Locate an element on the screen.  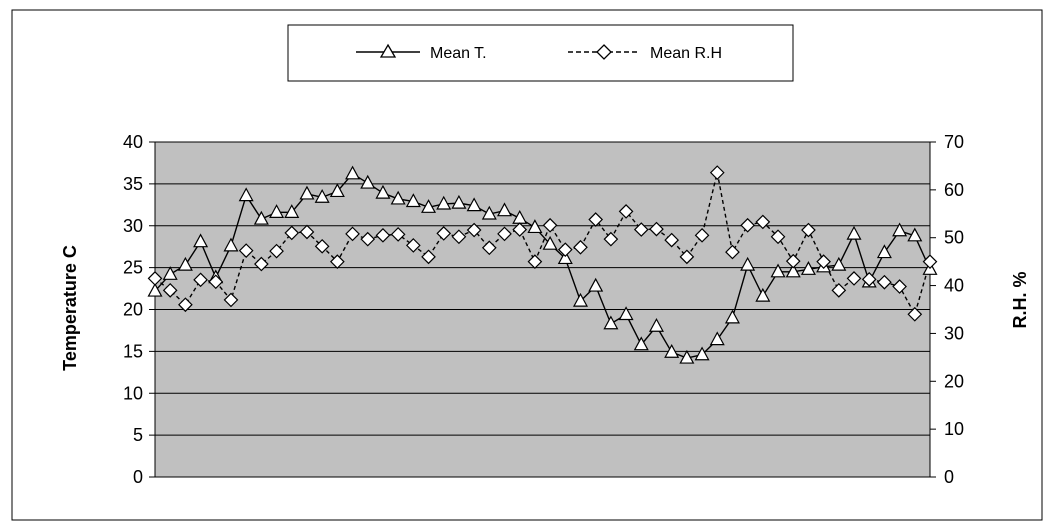
left-tick-label: 30 is located at coordinates (133, 226).